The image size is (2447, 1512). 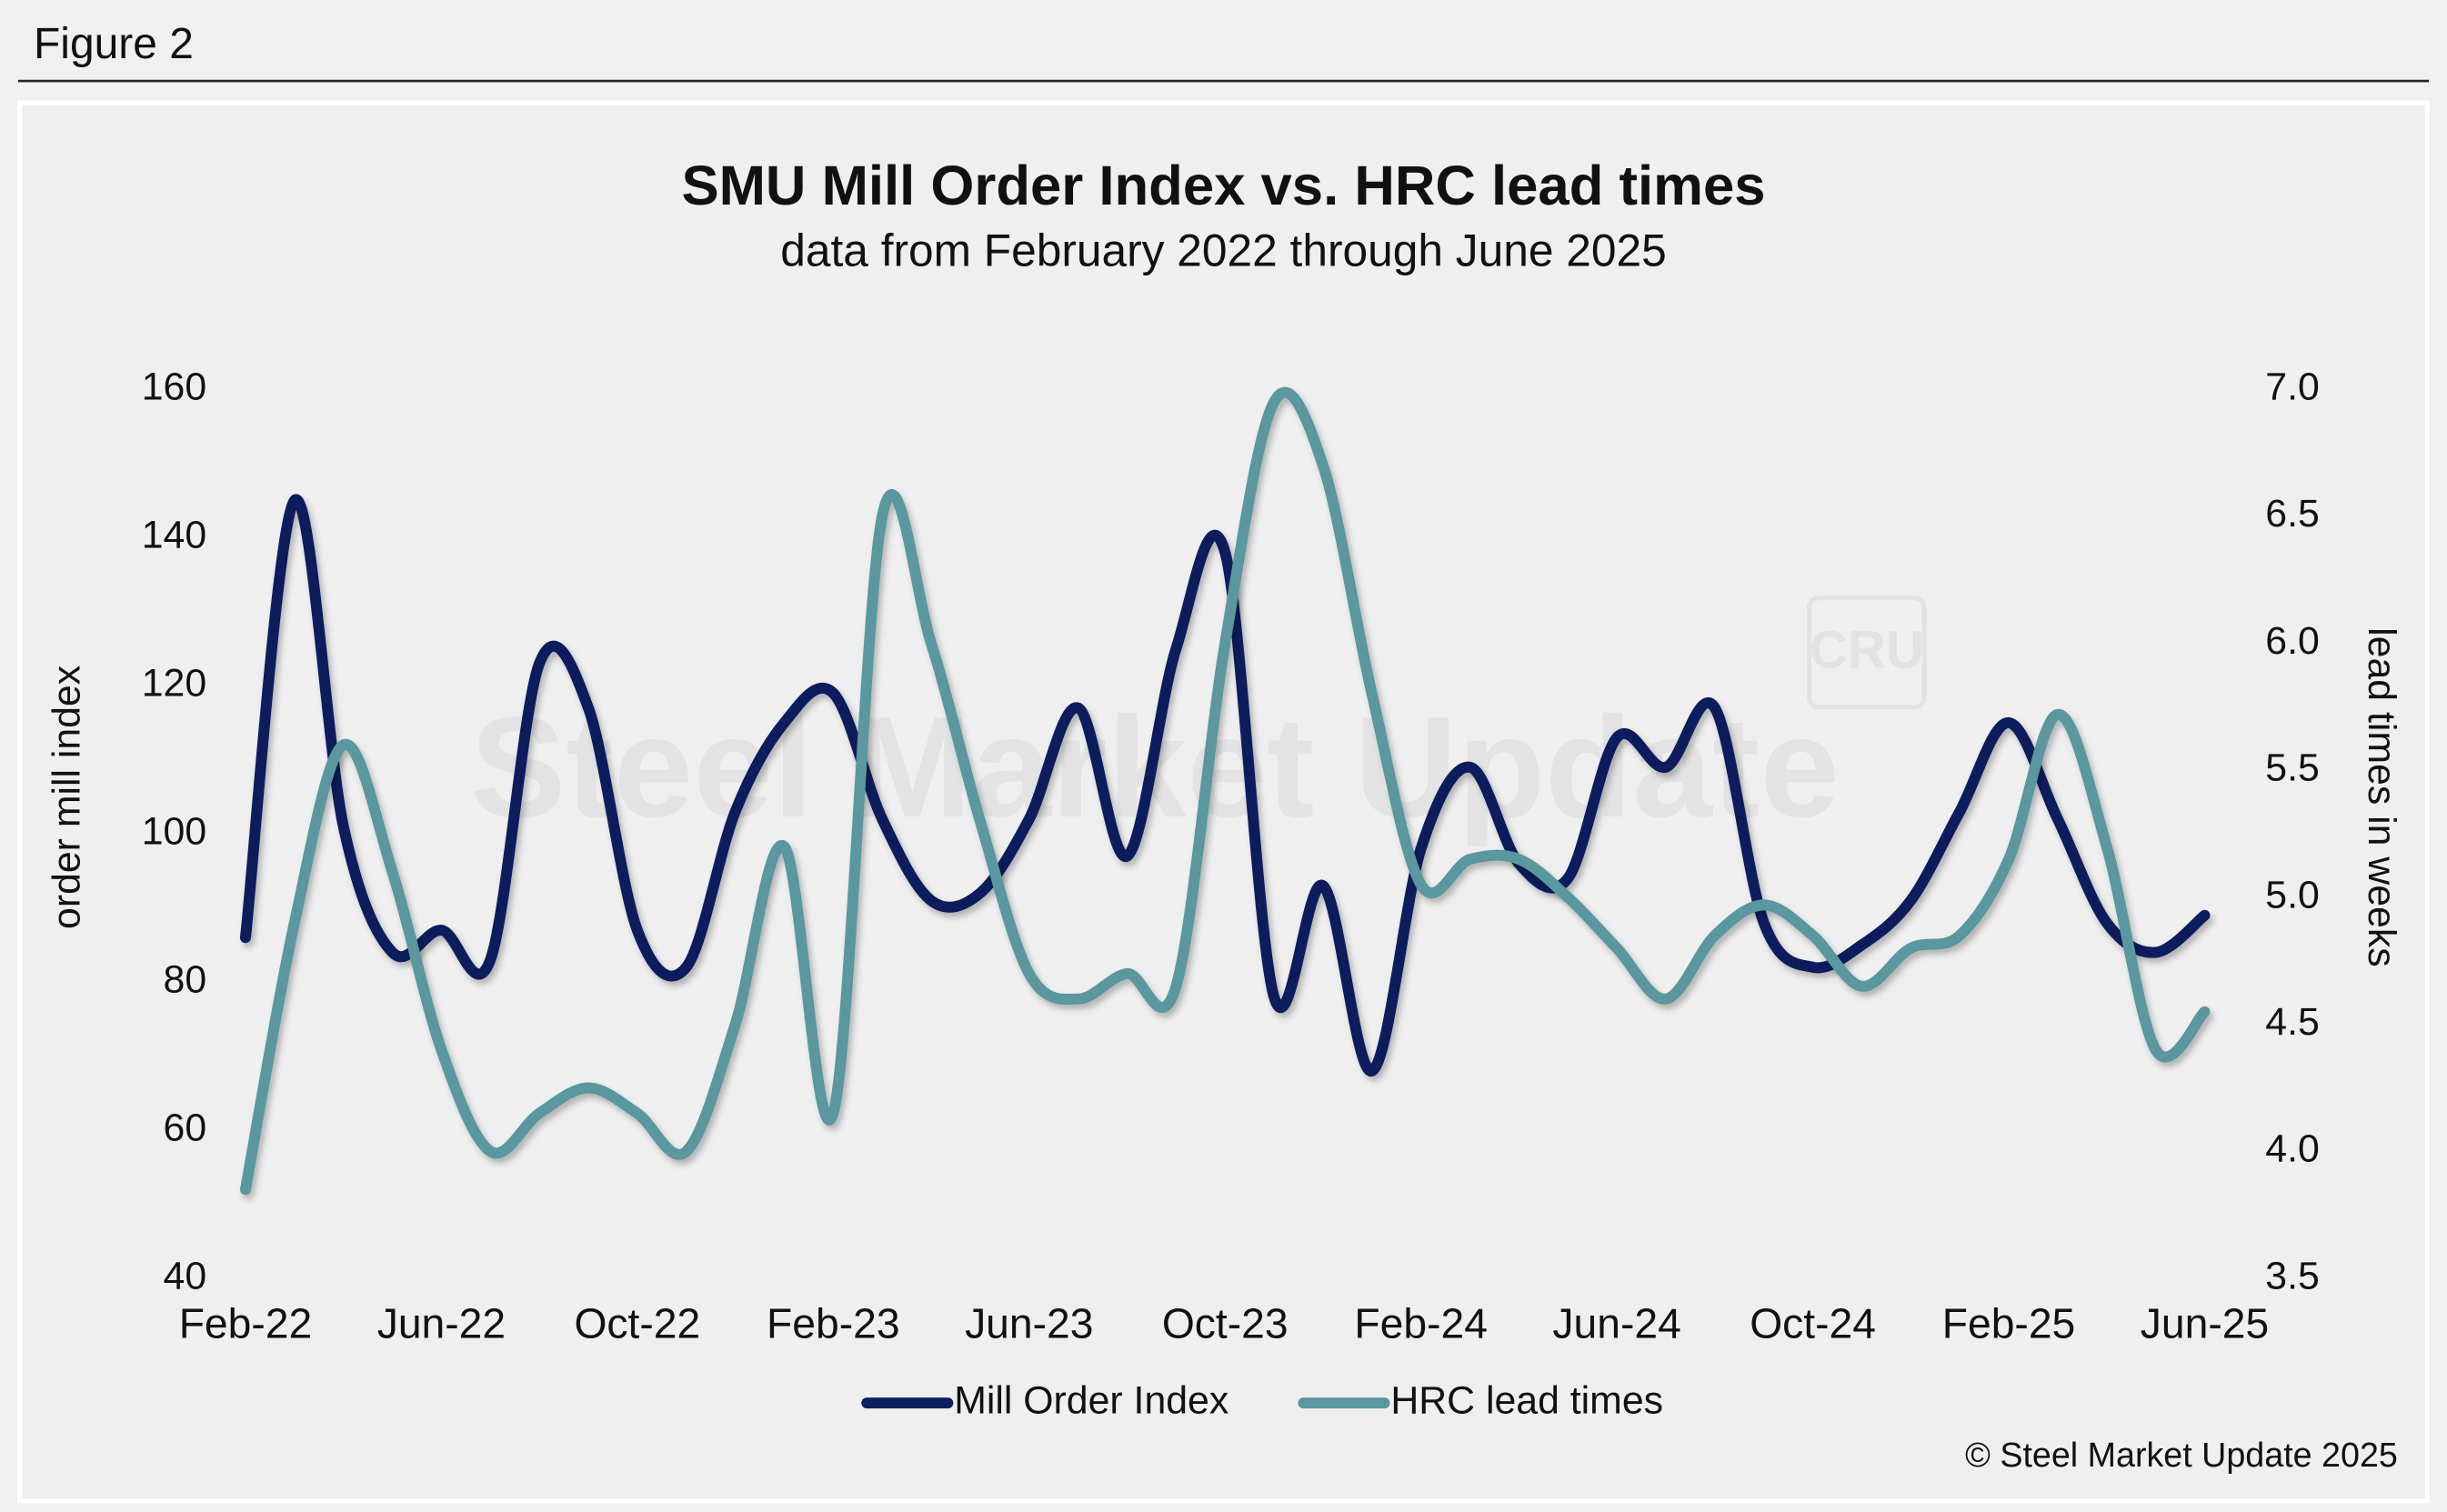 What do you see at coordinates (2293, 768) in the screenshot?
I see `y2-tick-label: 5.5` at bounding box center [2293, 768].